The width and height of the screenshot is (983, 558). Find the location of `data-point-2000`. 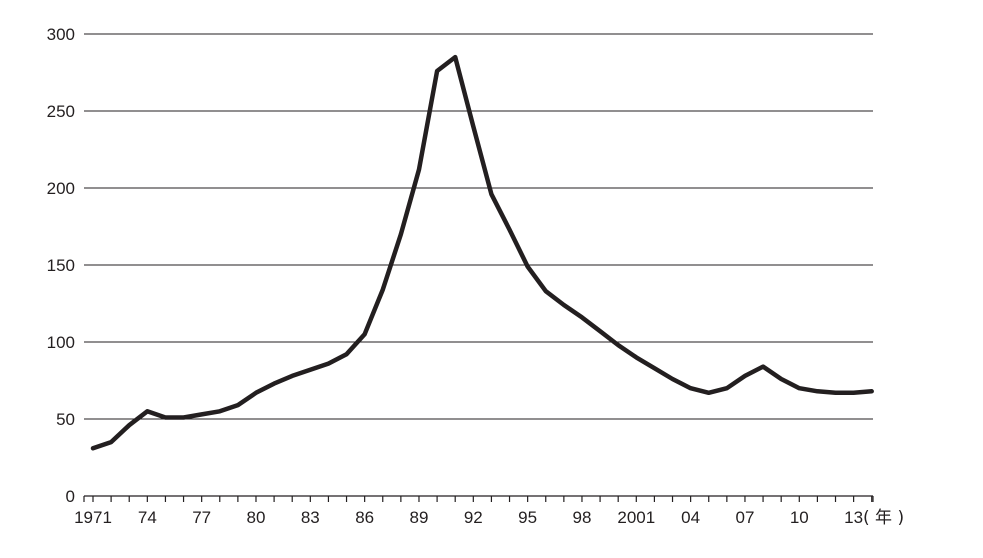

data-point-2000 is located at coordinates (618, 345).